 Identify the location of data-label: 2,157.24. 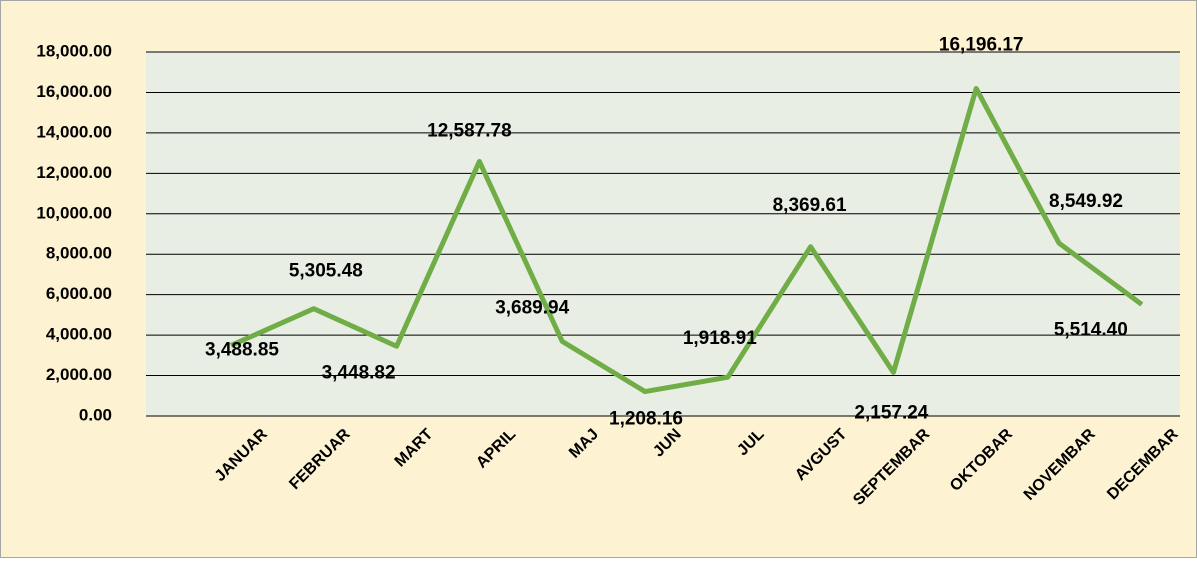
(891, 412).